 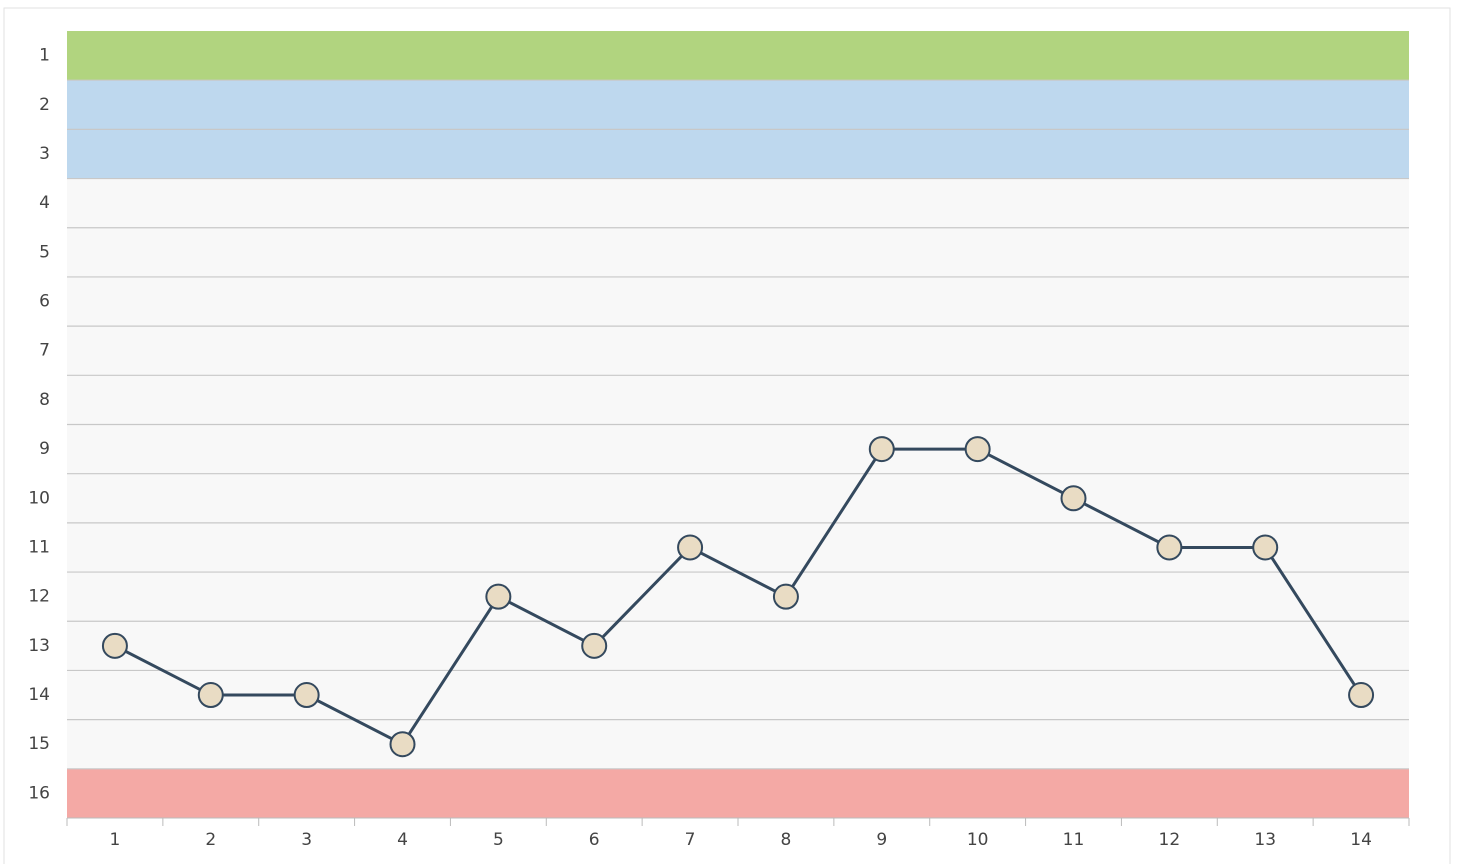 What do you see at coordinates (44, 449) in the screenshot?
I see `y-tick-label: 9` at bounding box center [44, 449].